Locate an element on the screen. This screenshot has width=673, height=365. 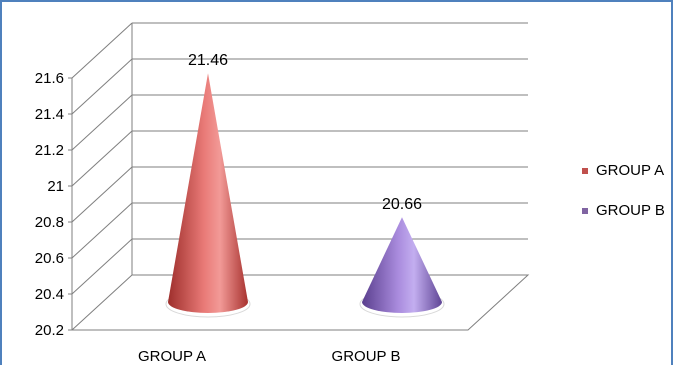
x-category-label: GROUP A is located at coordinates (172, 356).